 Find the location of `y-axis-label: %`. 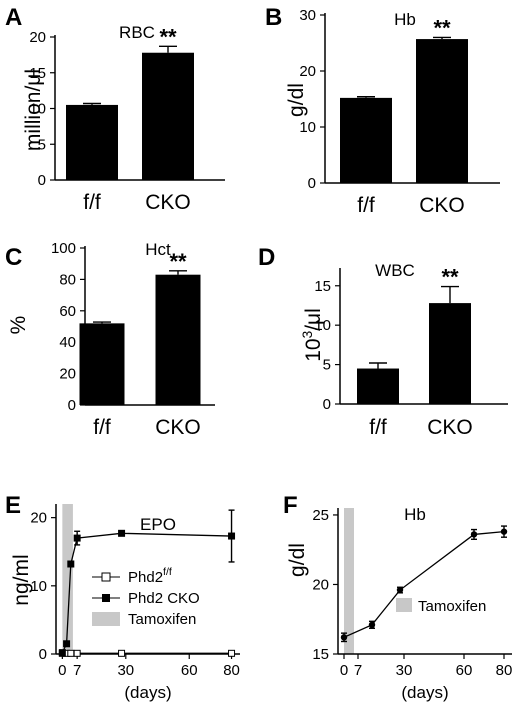

y-axis-label: % is located at coordinates (18, 325).